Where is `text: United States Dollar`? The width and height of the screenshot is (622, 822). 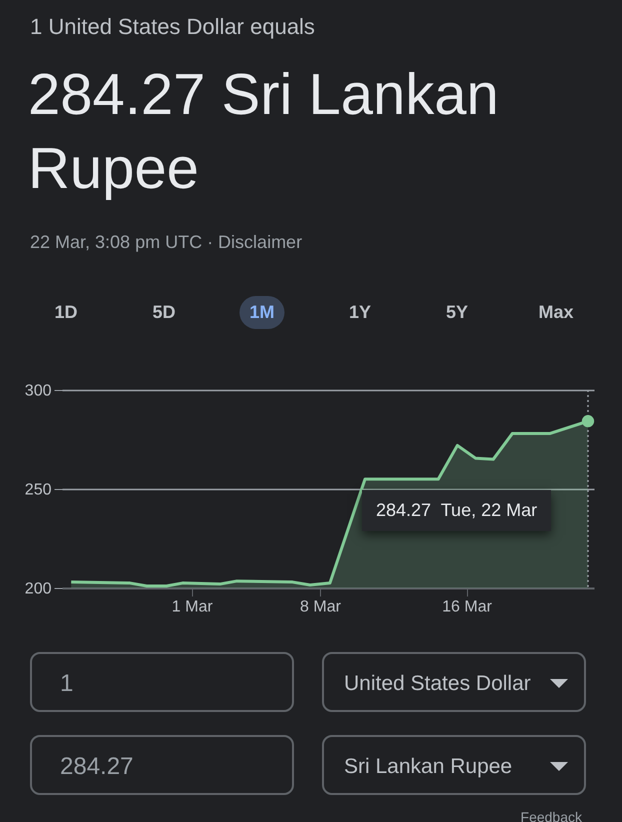
text: United States Dollar is located at coordinates (437, 683).